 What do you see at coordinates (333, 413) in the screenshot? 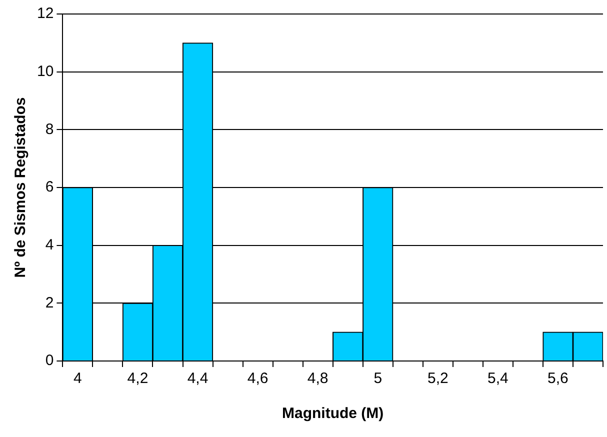
I see `x-axis-title: Magnitude (M)` at bounding box center [333, 413].